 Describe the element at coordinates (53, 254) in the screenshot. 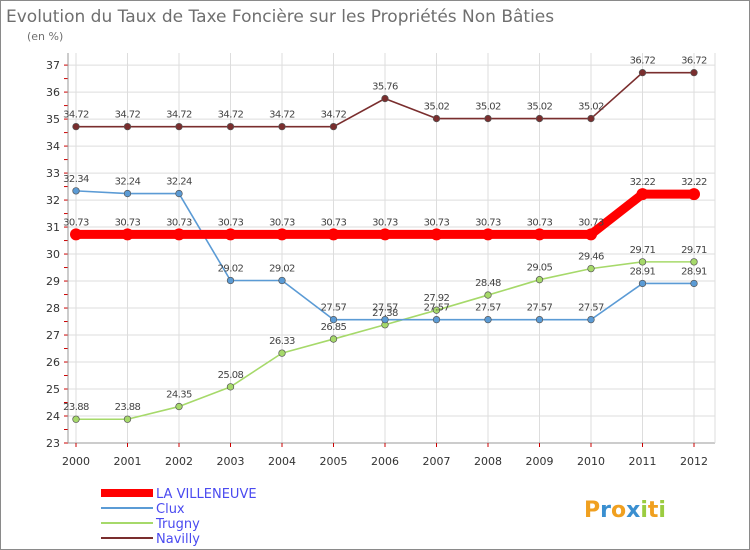

I see `y-tick-label: 30` at that location.